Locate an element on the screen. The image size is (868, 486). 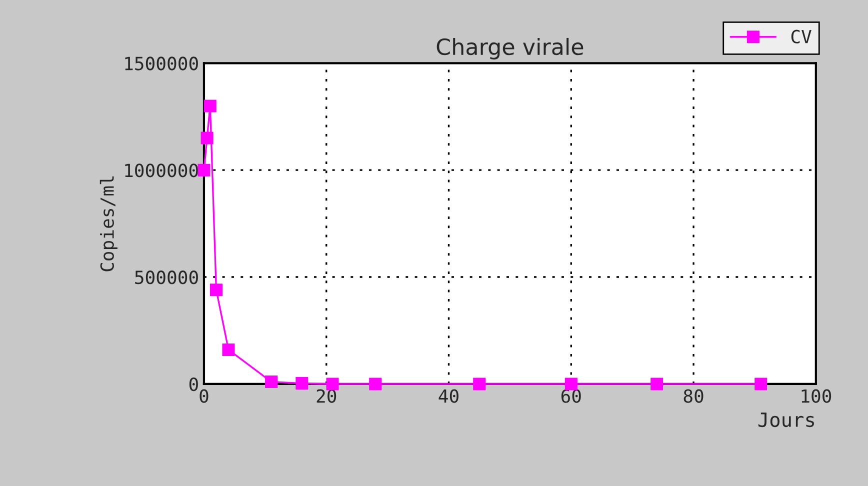
x-tick-label: 40 is located at coordinates (448, 396).